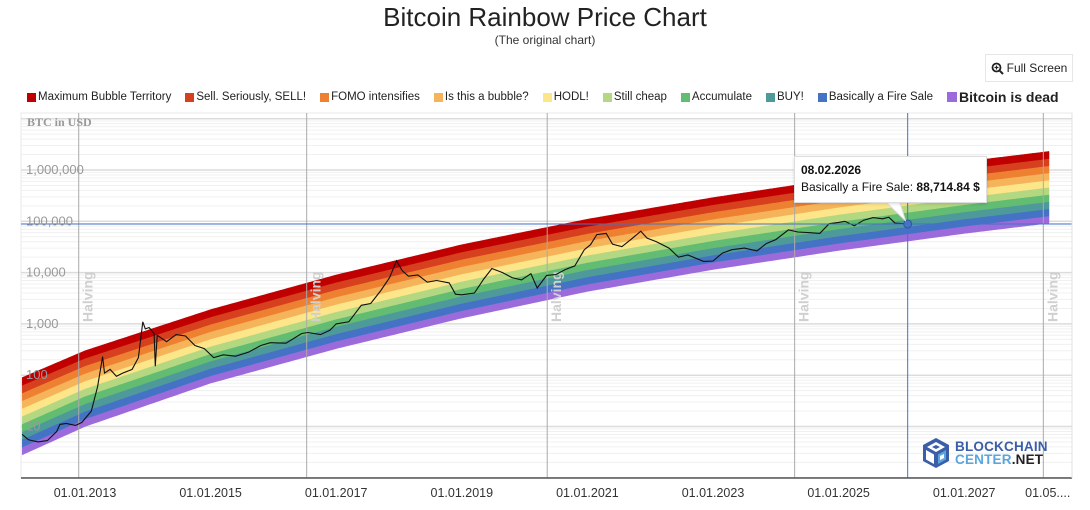  What do you see at coordinates (486, 97) in the screenshot?
I see `legend-label: Is this a bubble?` at bounding box center [486, 97].